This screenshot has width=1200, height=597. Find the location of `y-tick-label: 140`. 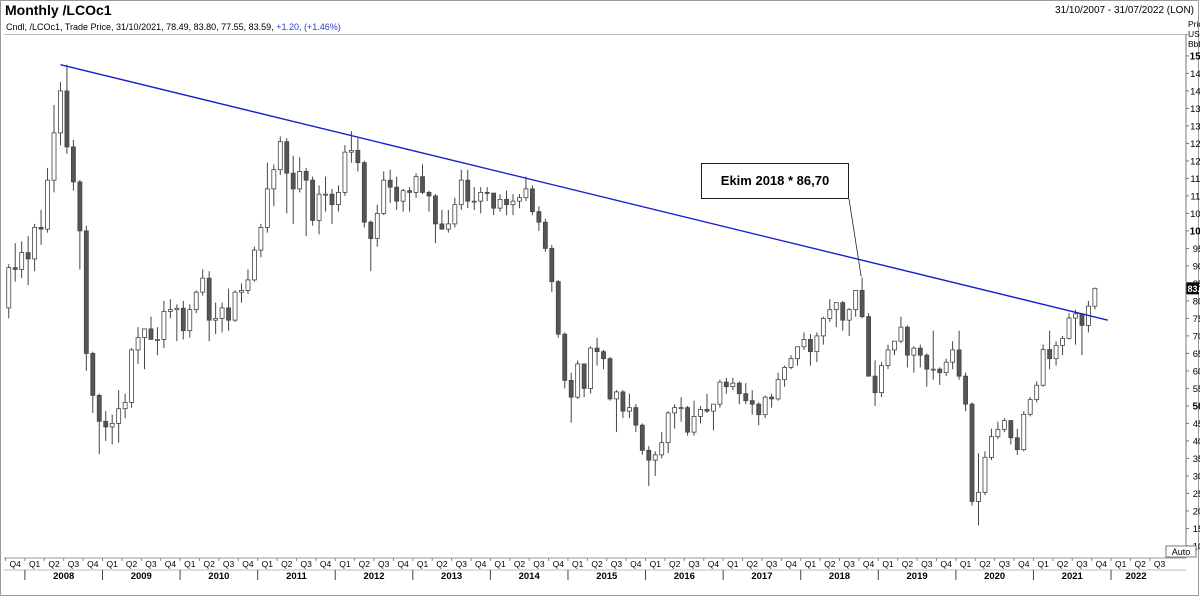

y-tick-label: 140 is located at coordinates (1195, 91).